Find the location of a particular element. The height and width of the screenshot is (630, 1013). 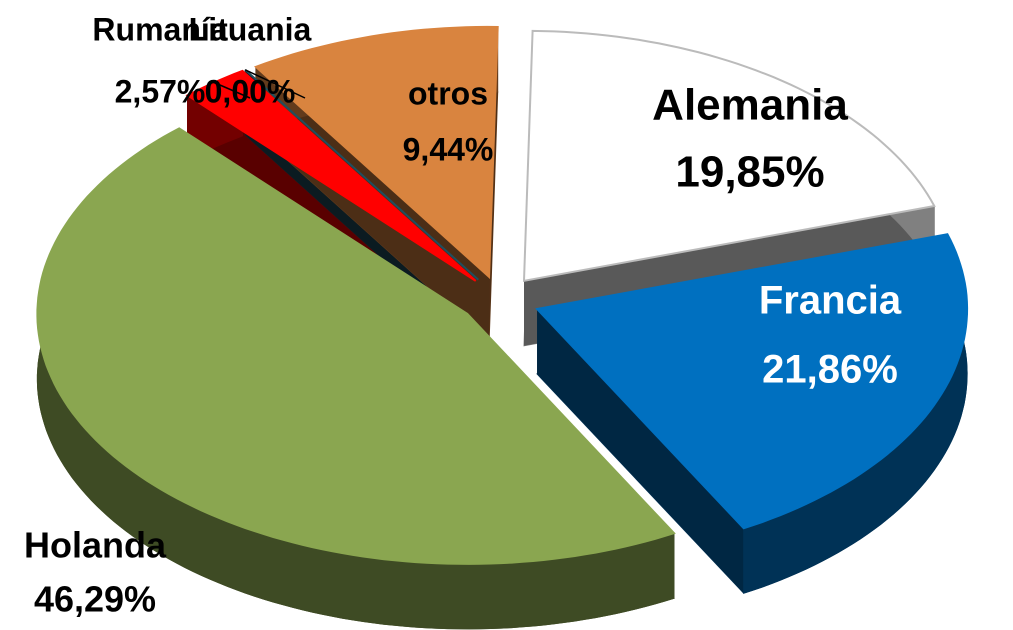

slice-value: 2,57% is located at coordinates (160, 91).